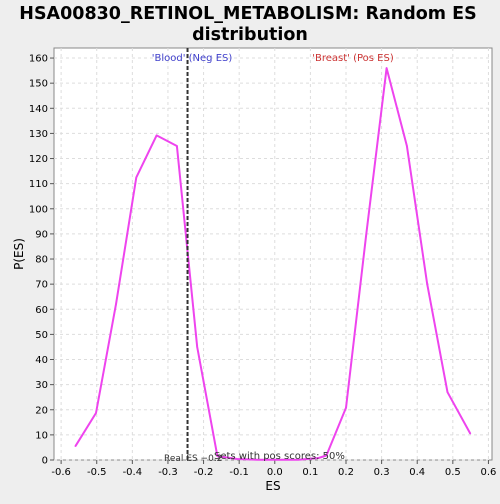 Image resolution: width=500 pixels, height=504 pixels. Describe the element at coordinates (346, 472) in the screenshot. I see `x-tick-label: 0.2` at that location.